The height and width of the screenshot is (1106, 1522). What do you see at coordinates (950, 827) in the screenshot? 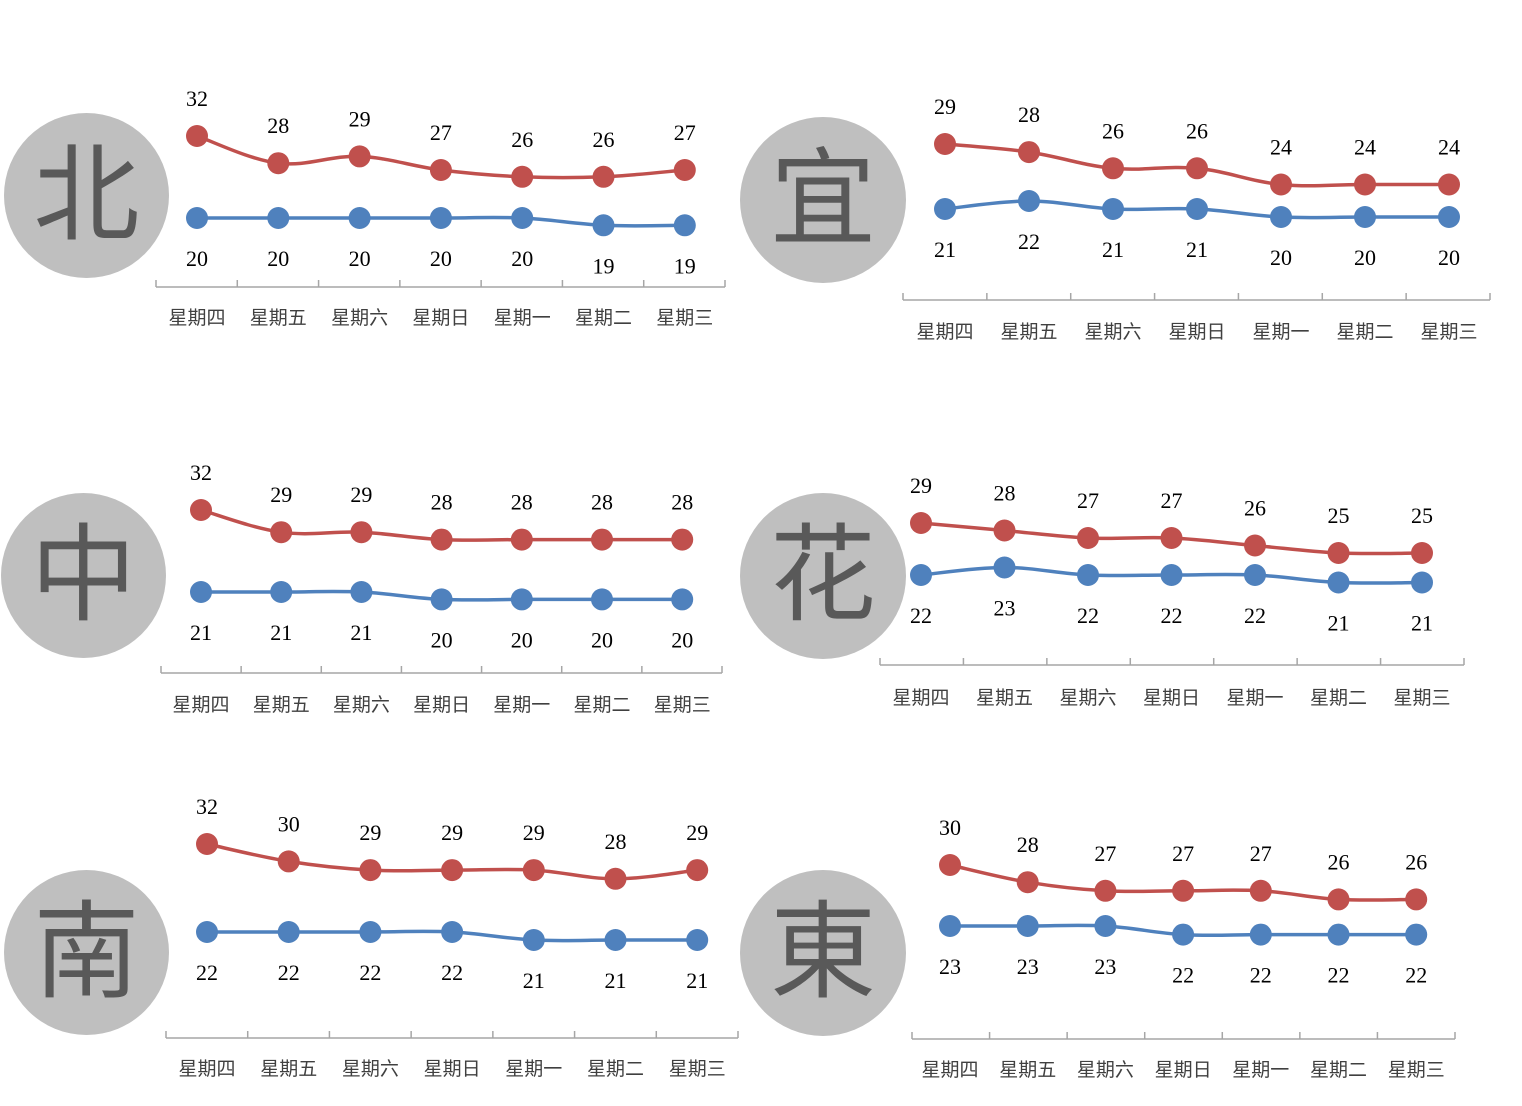
I see `data-label-high: 30` at bounding box center [950, 827].